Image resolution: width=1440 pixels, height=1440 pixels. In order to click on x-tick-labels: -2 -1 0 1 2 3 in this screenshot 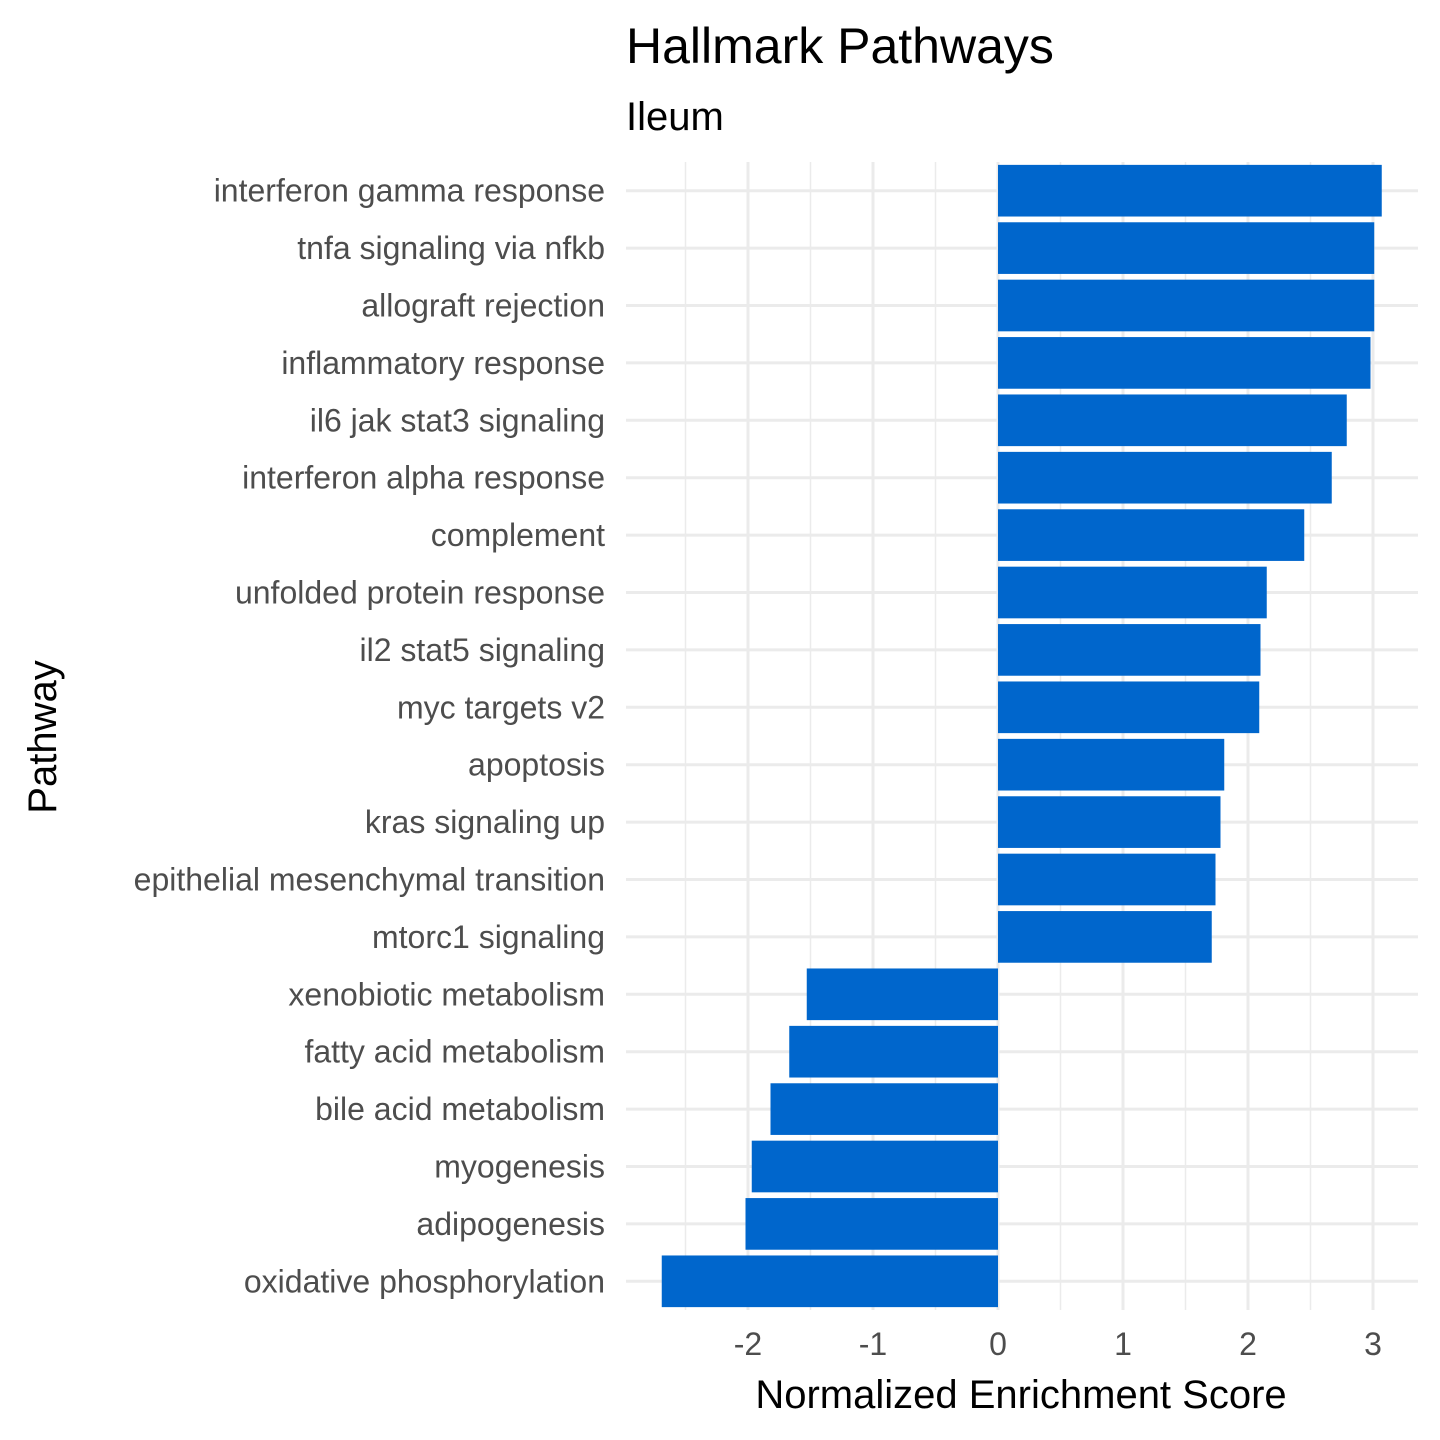, I will do `click(1058, 1344)`.